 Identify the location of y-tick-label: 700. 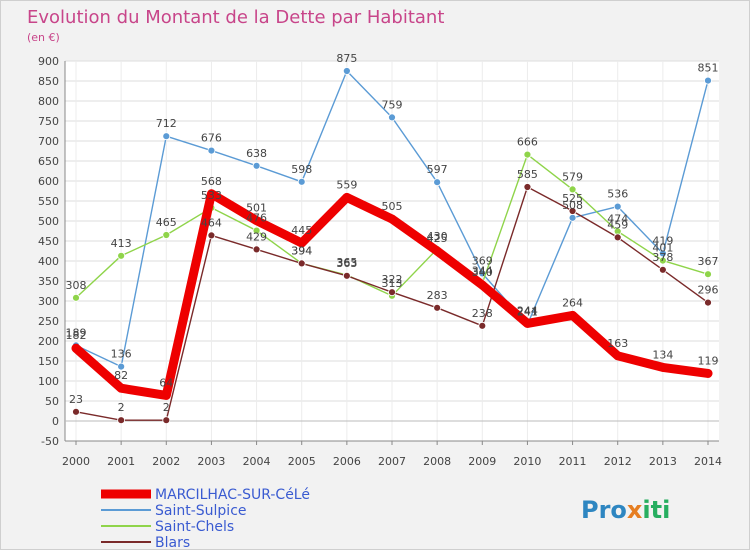
(48, 141).